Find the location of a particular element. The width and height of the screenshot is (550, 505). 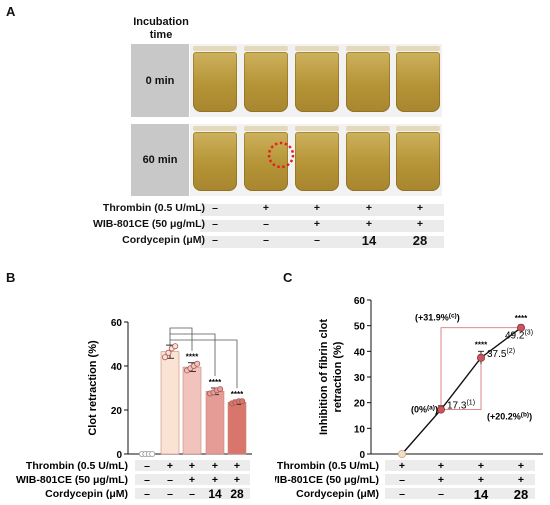

annotation-lower: (+20.2%(b)) is located at coordinates (509, 417).